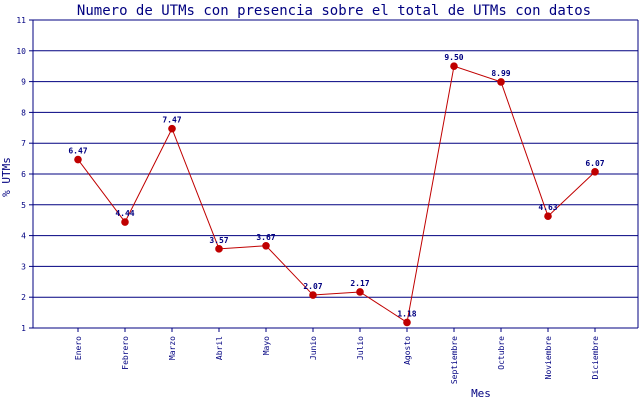 The image size is (640, 400). I want to click on y-tick-label: 10, so click(21, 51).